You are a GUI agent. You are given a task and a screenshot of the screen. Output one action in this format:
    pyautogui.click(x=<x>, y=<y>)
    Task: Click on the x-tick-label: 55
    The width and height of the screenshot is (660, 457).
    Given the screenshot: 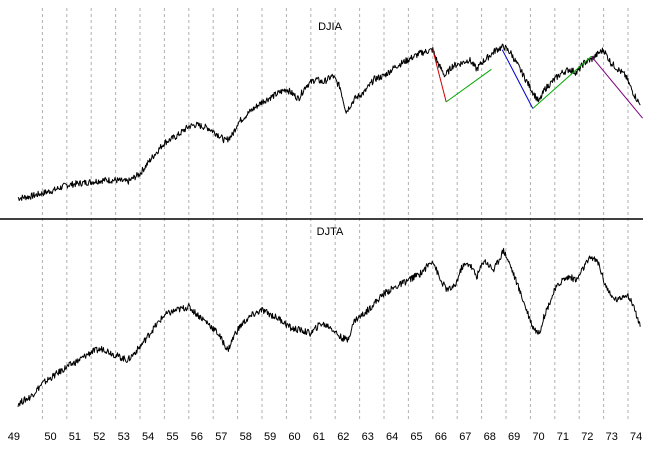 What is the action you would take?
    pyautogui.click(x=172, y=437)
    